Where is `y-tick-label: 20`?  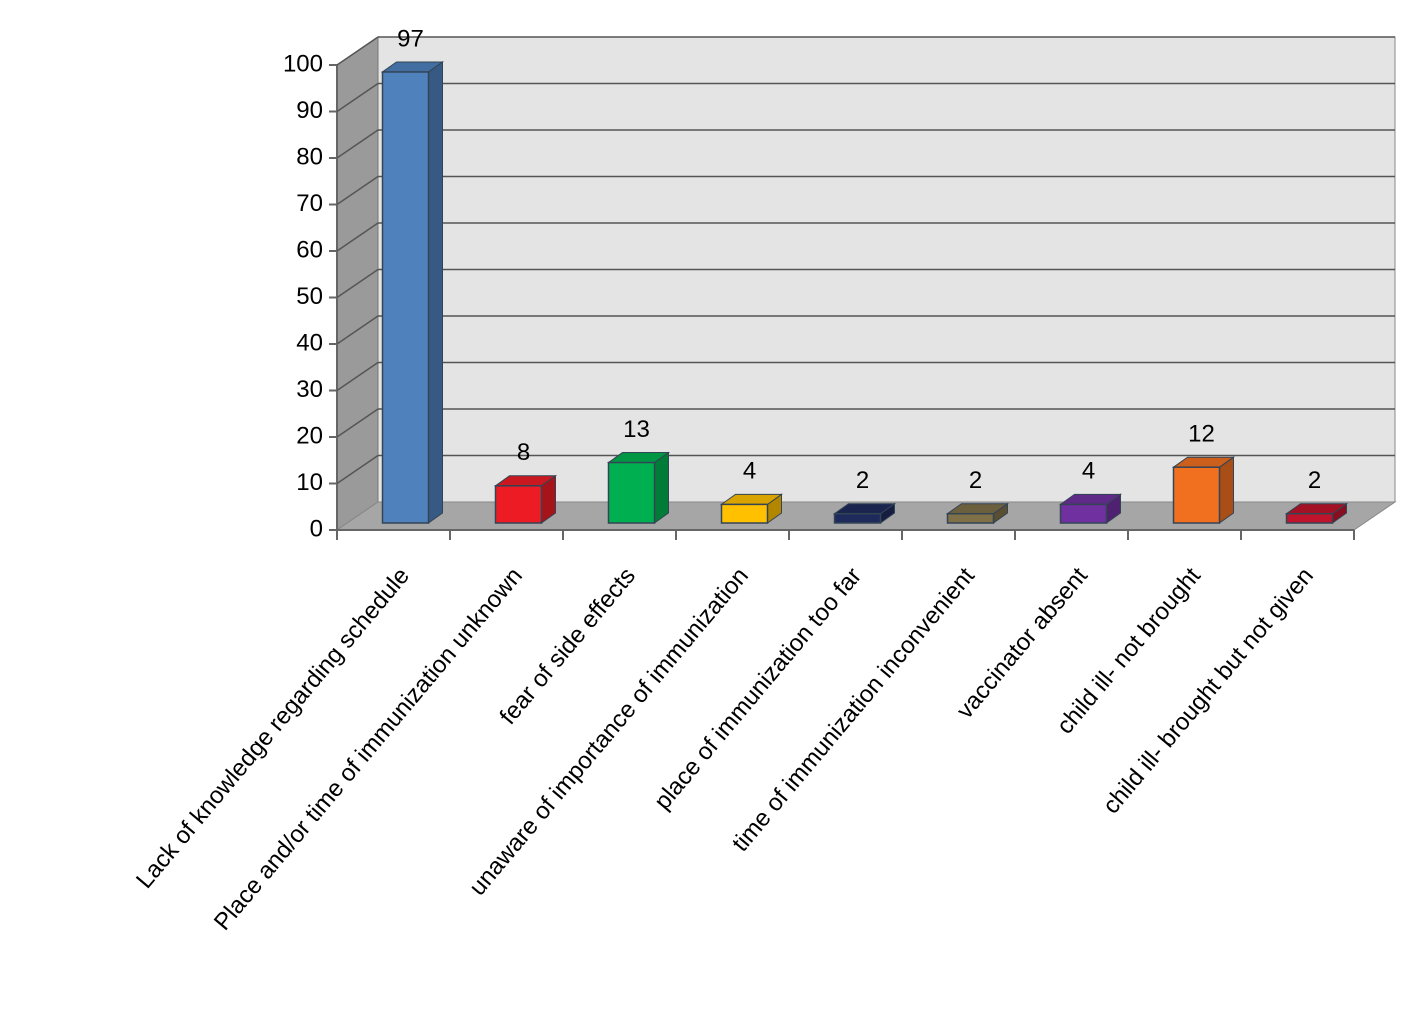
y-tick-label: 20 is located at coordinates (309, 435).